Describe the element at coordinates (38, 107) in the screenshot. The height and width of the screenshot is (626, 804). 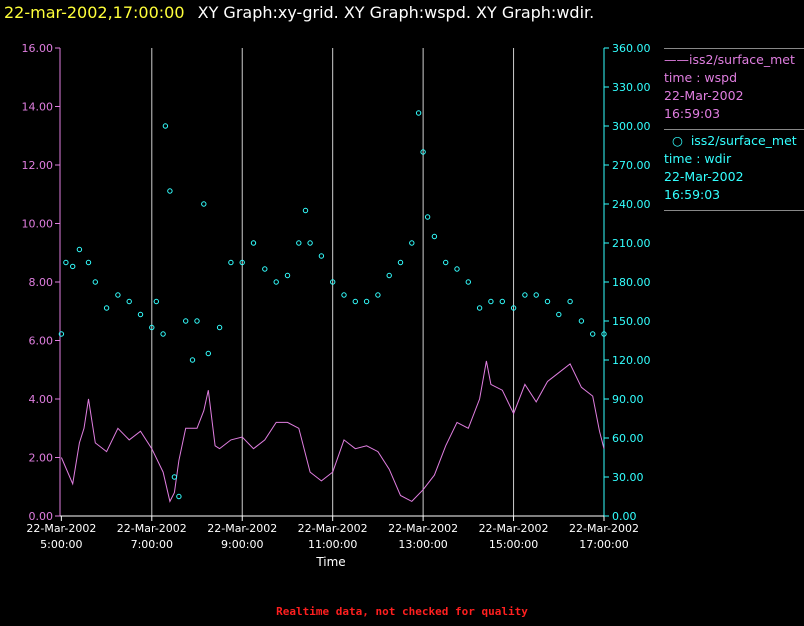
I see `y-left-tick-label: 14.00` at that location.